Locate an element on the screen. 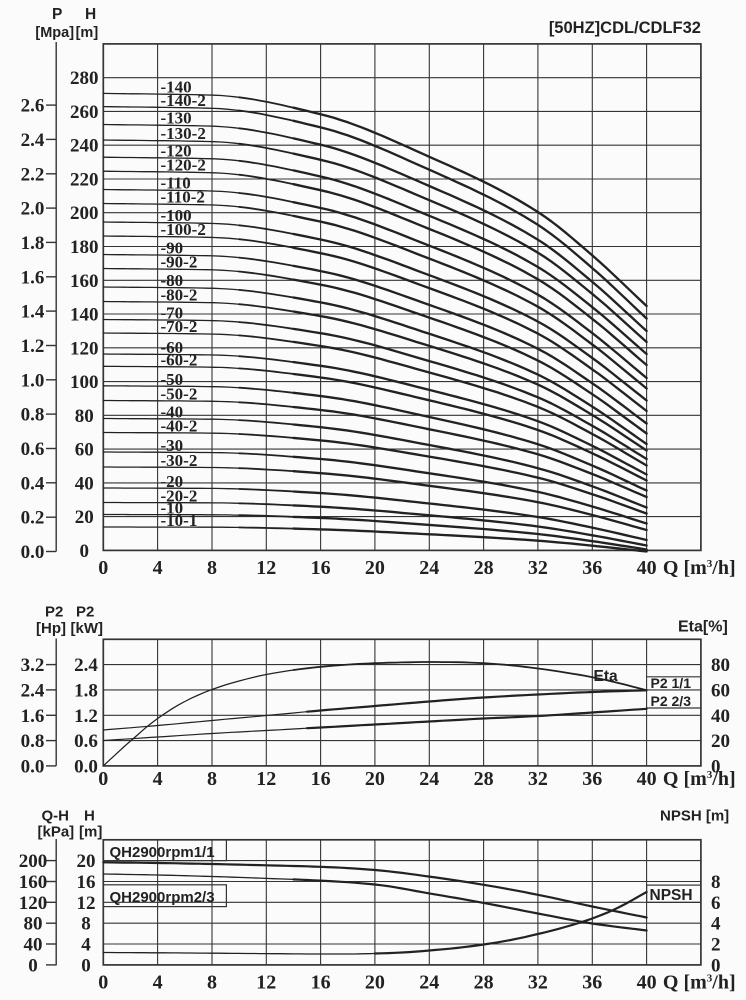 The height and width of the screenshot is (1000, 746). svg-text: -120-2 is located at coordinates (183, 164).